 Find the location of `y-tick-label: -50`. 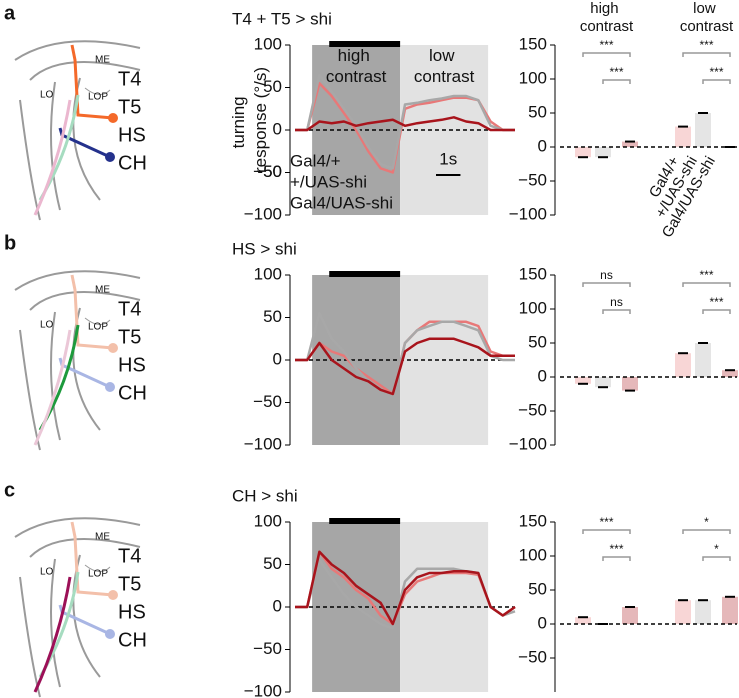

y-tick-label: -50 is located at coordinates (269, 171).